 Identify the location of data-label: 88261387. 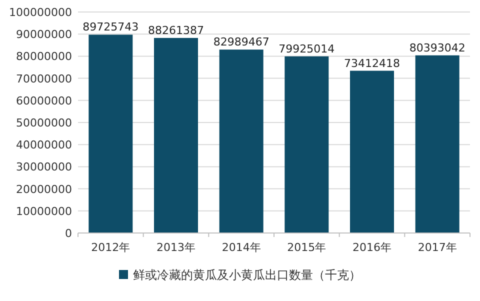
(176, 30).